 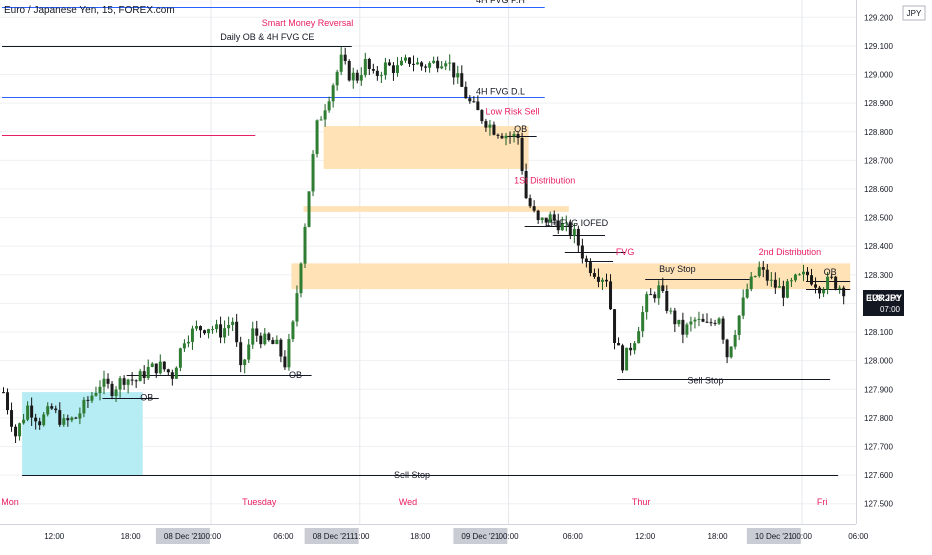 I want to click on price-axis-tick-label: 129.200, so click(x=878, y=17).